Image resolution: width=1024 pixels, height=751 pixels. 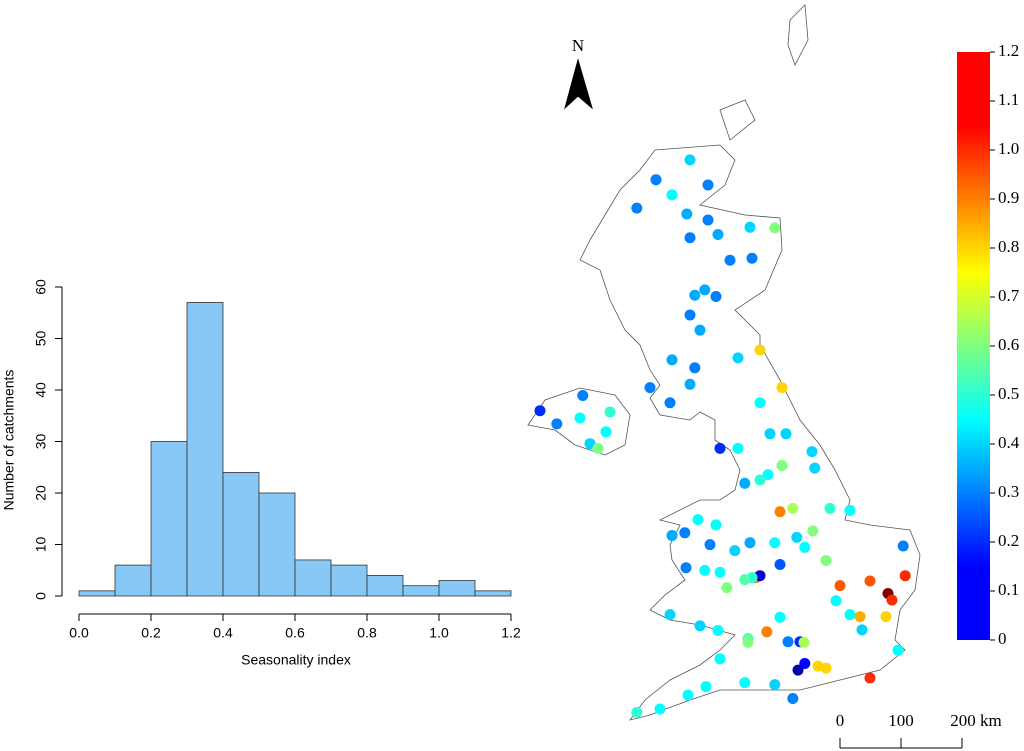 What do you see at coordinates (41, 390) in the screenshot?
I see `y-tick-label: 40` at bounding box center [41, 390].